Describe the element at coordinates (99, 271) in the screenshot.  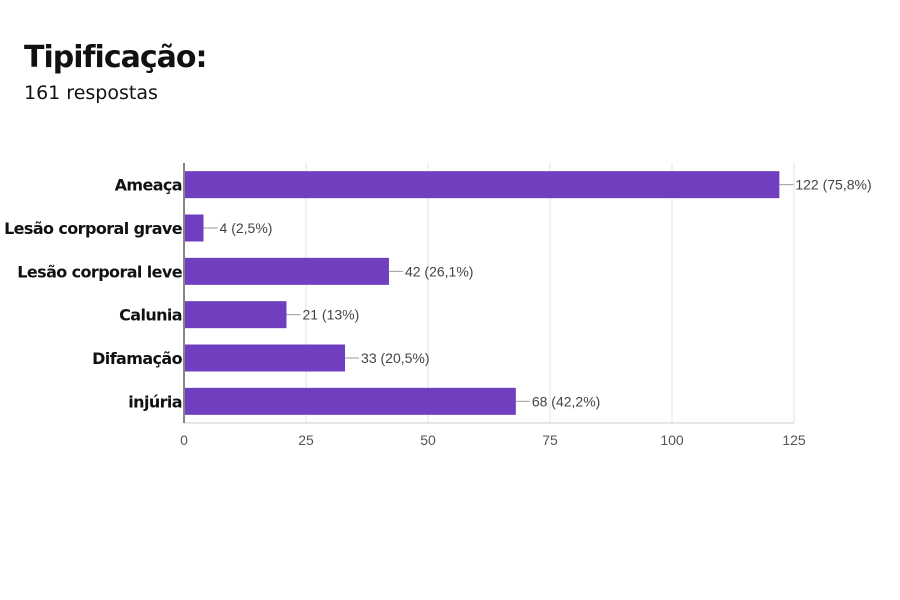
I see `category-label: Lesão corporal leve` at that location.